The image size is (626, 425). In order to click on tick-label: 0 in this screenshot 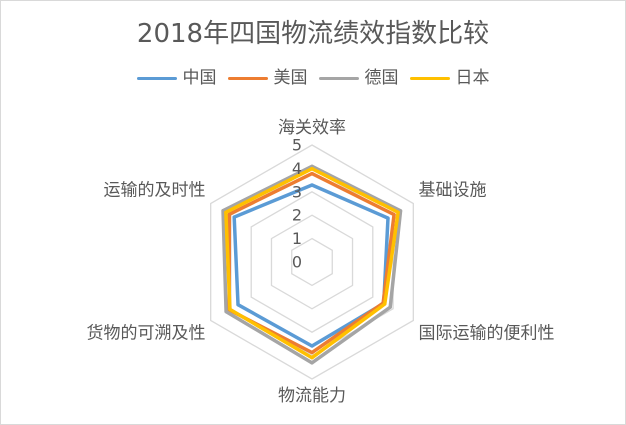, I will do `click(297, 262)`.